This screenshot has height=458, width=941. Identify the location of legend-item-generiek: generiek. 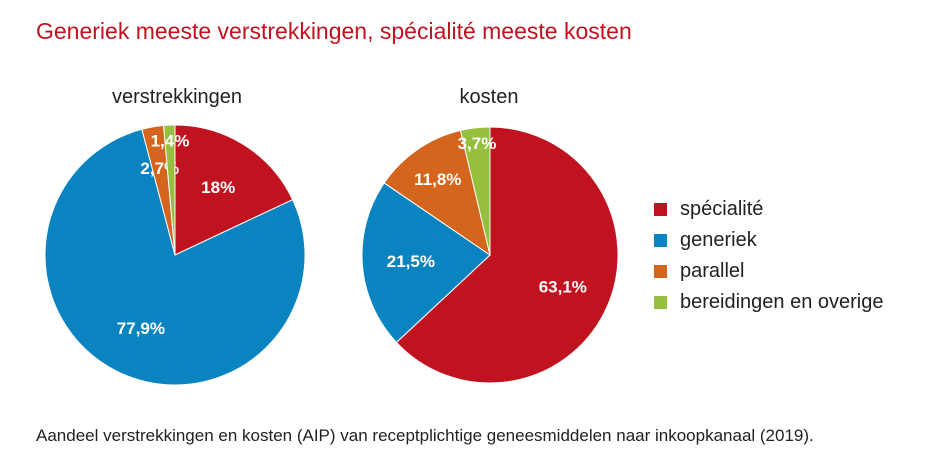
(769, 240).